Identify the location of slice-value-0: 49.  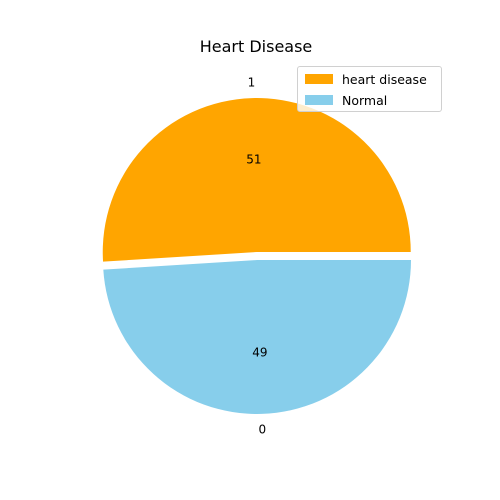
(259, 352).